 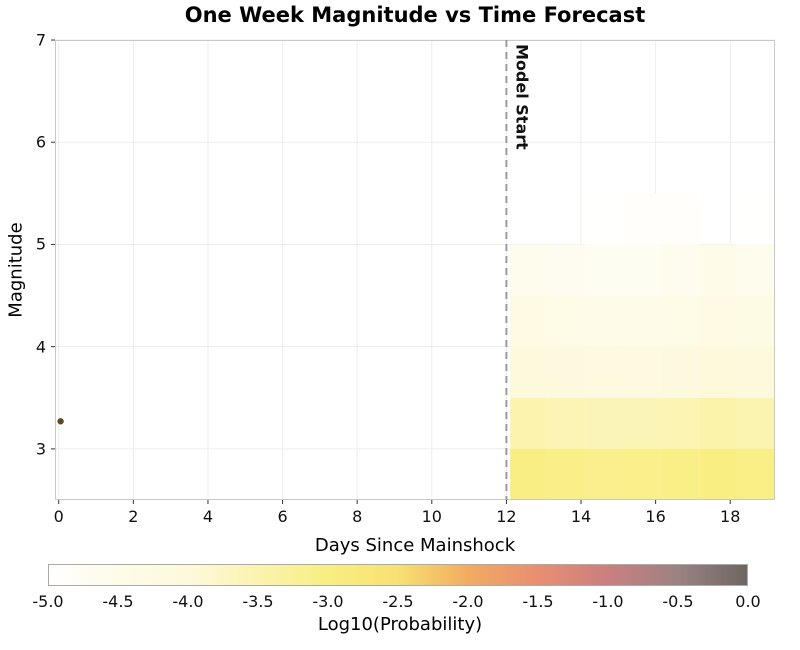 What do you see at coordinates (468, 601) in the screenshot?
I see `colorbar-tick-label: -2.0` at bounding box center [468, 601].